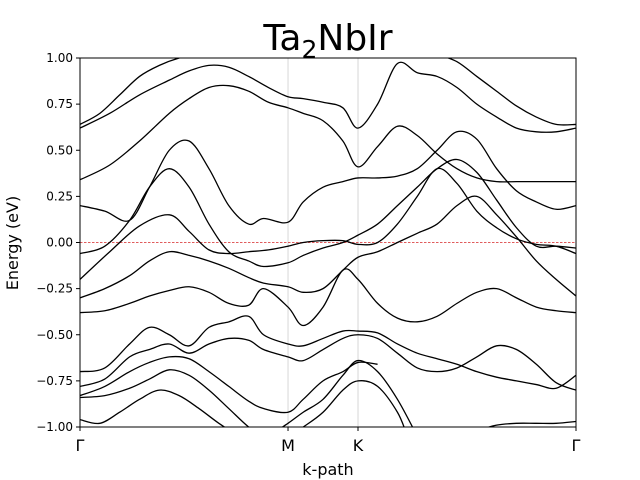 This screenshot has height=480, width=640. I want to click on chart-title: Ta2NbIr, so click(327, 41).